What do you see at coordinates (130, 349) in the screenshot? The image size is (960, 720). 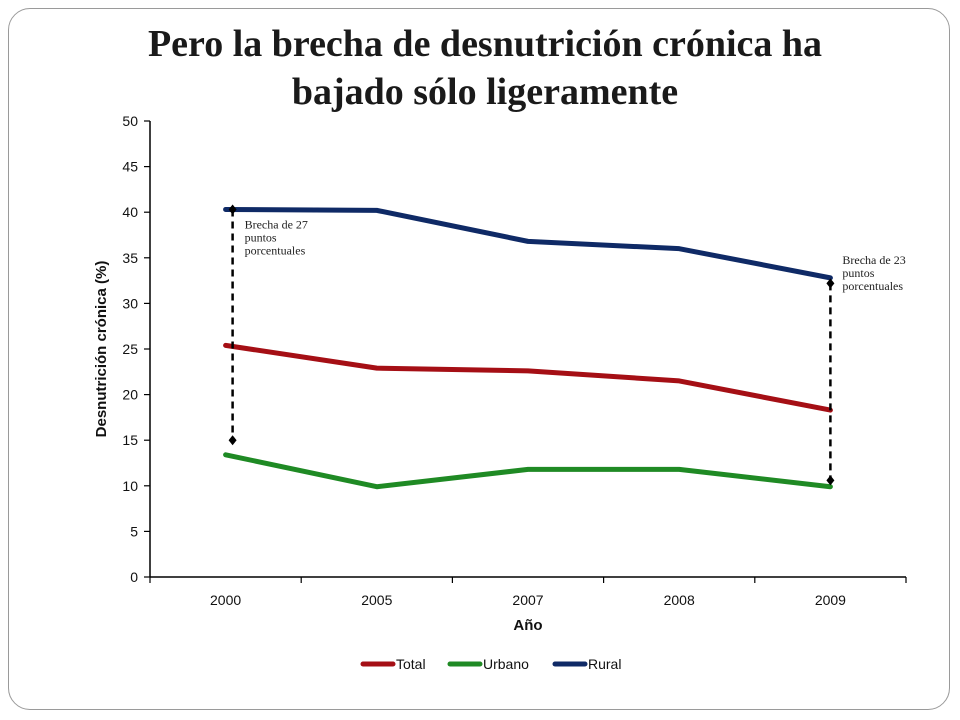 I see `y-tick-label: 25` at bounding box center [130, 349].